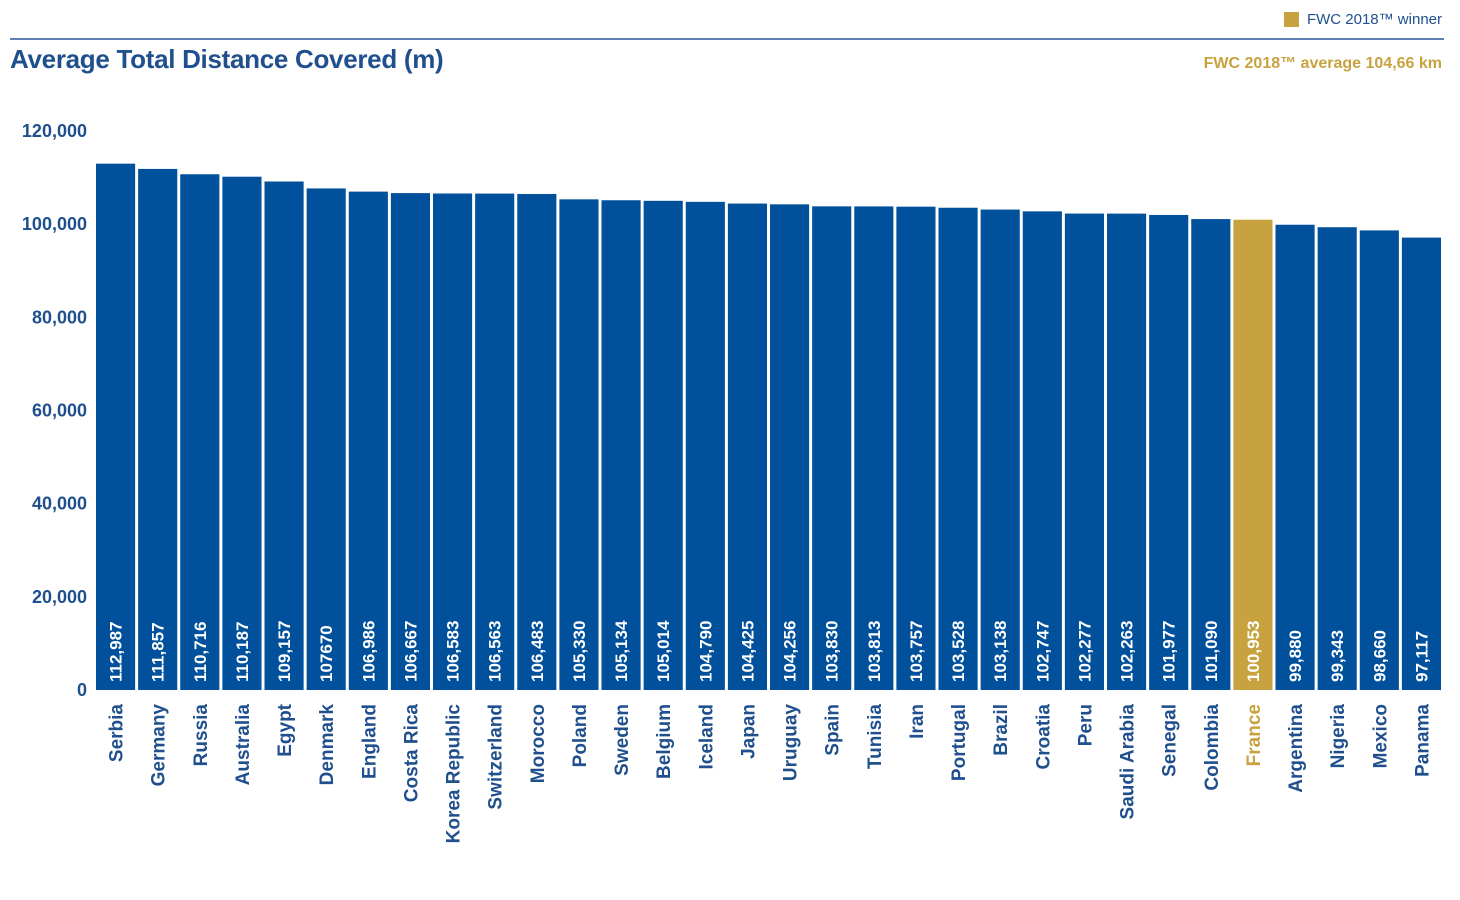 Image resolution: width=1460 pixels, height=900 pixels. What do you see at coordinates (1000, 450) in the screenshot?
I see `bar-brazil` at bounding box center [1000, 450].